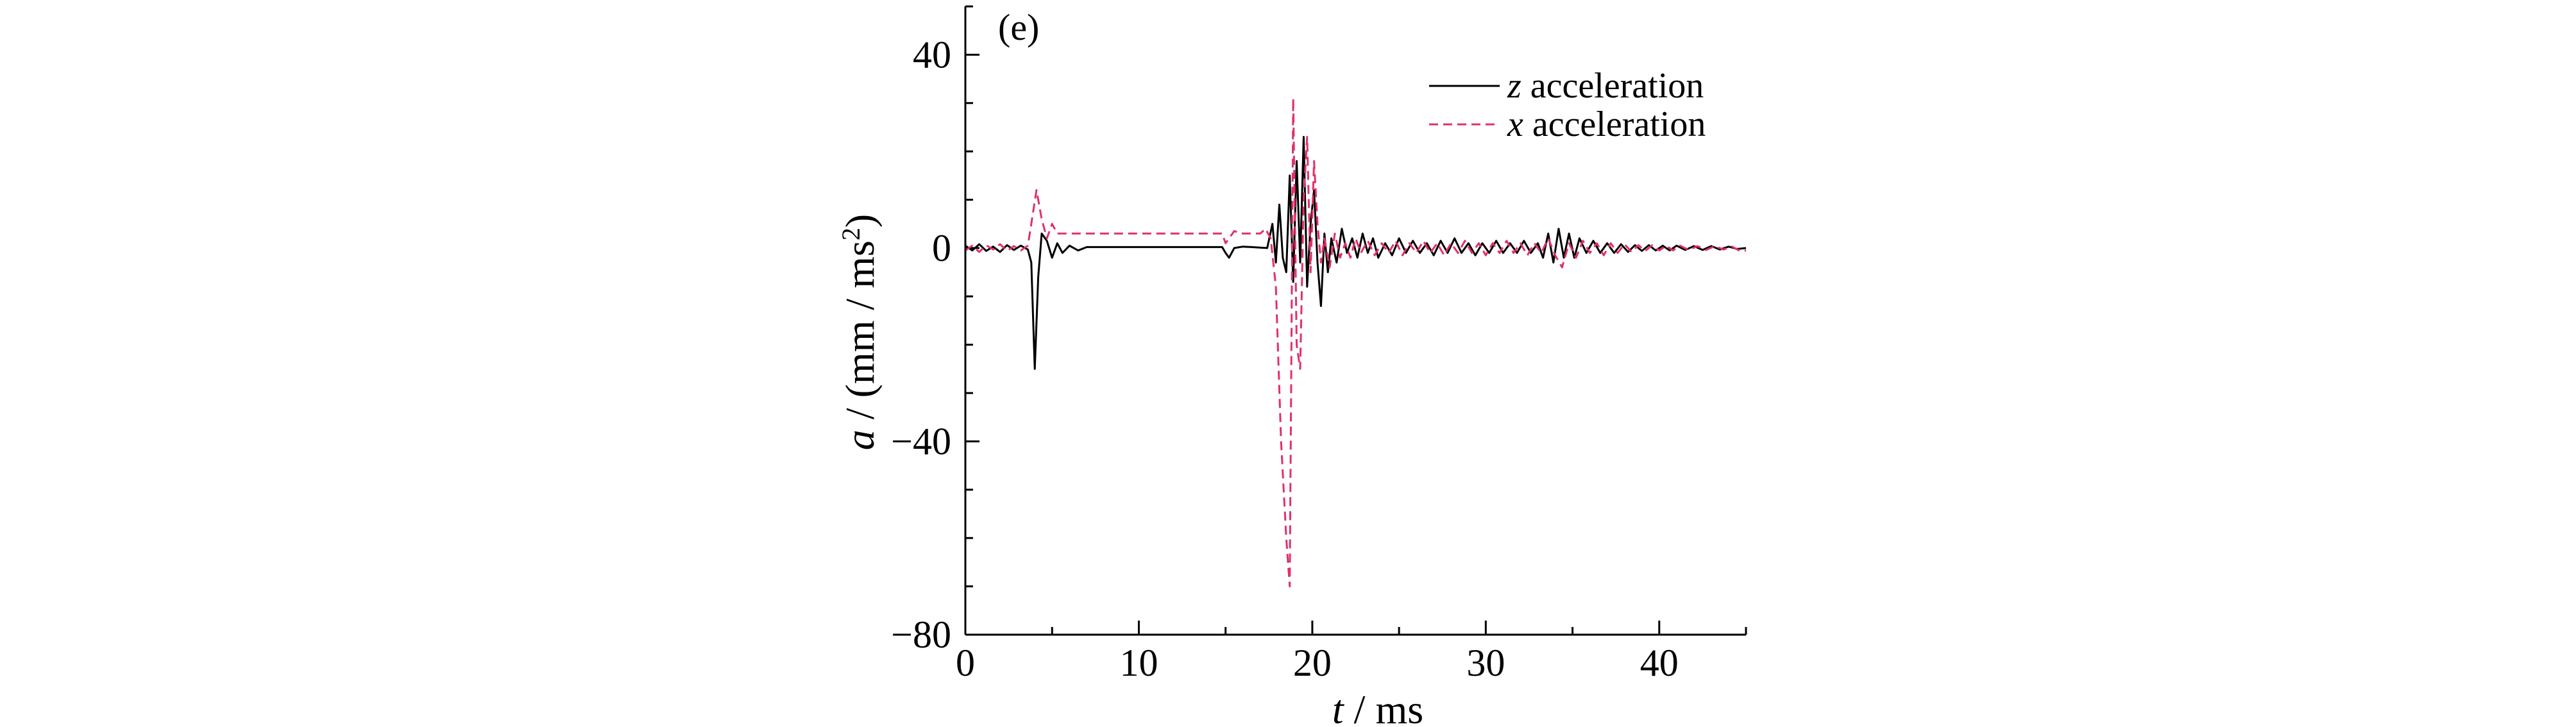 This screenshot has height=727, width=2576. Describe the element at coordinates (921, 635) in the screenshot. I see `y-tick-label: −80` at that location.